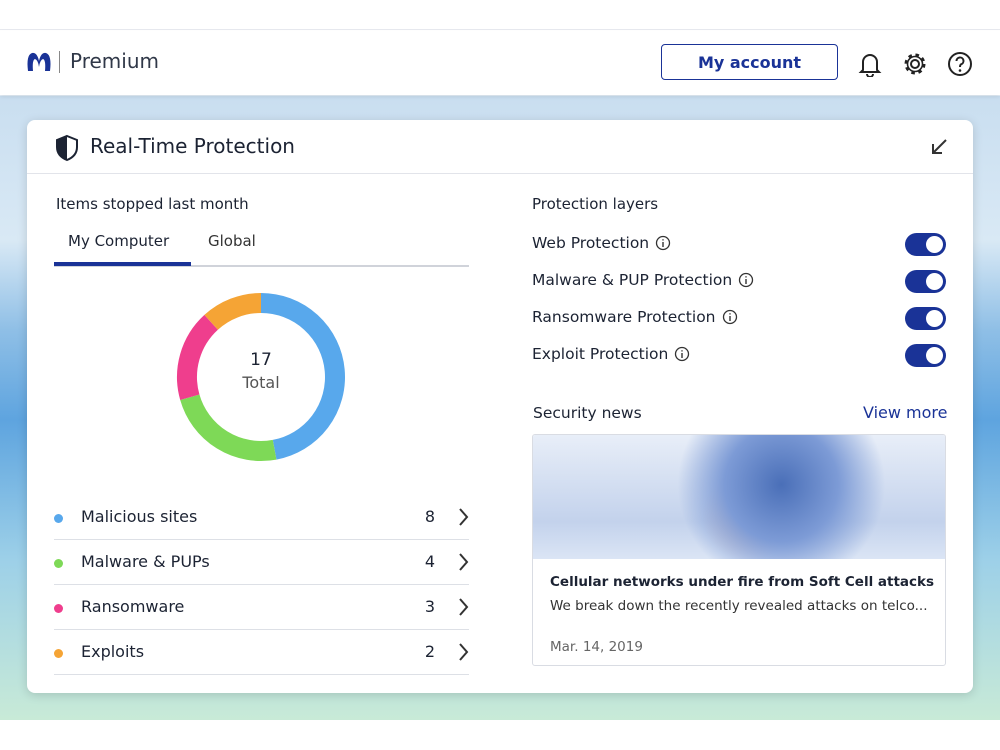 This screenshot has height=750, width=1000. What do you see at coordinates (122, 264) in the screenshot?
I see `active-tab-indicator` at bounding box center [122, 264].